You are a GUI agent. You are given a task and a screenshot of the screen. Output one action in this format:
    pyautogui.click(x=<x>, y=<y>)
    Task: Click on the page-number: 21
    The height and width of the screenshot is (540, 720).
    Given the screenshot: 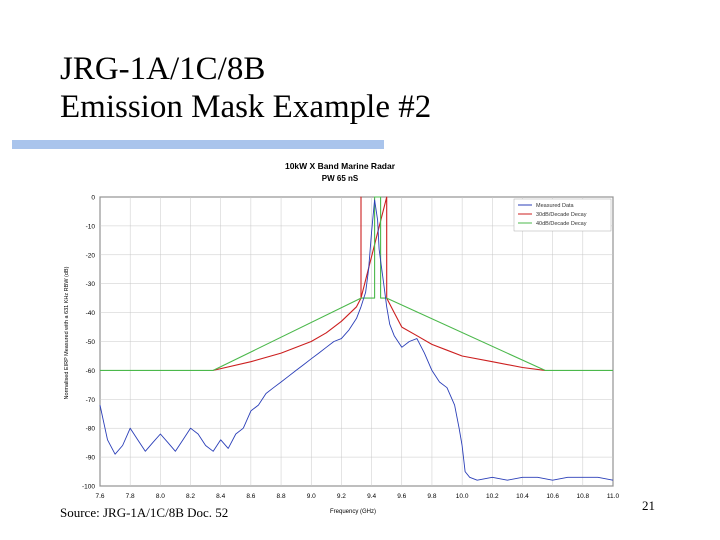 What is the action you would take?
    pyautogui.click(x=648, y=505)
    